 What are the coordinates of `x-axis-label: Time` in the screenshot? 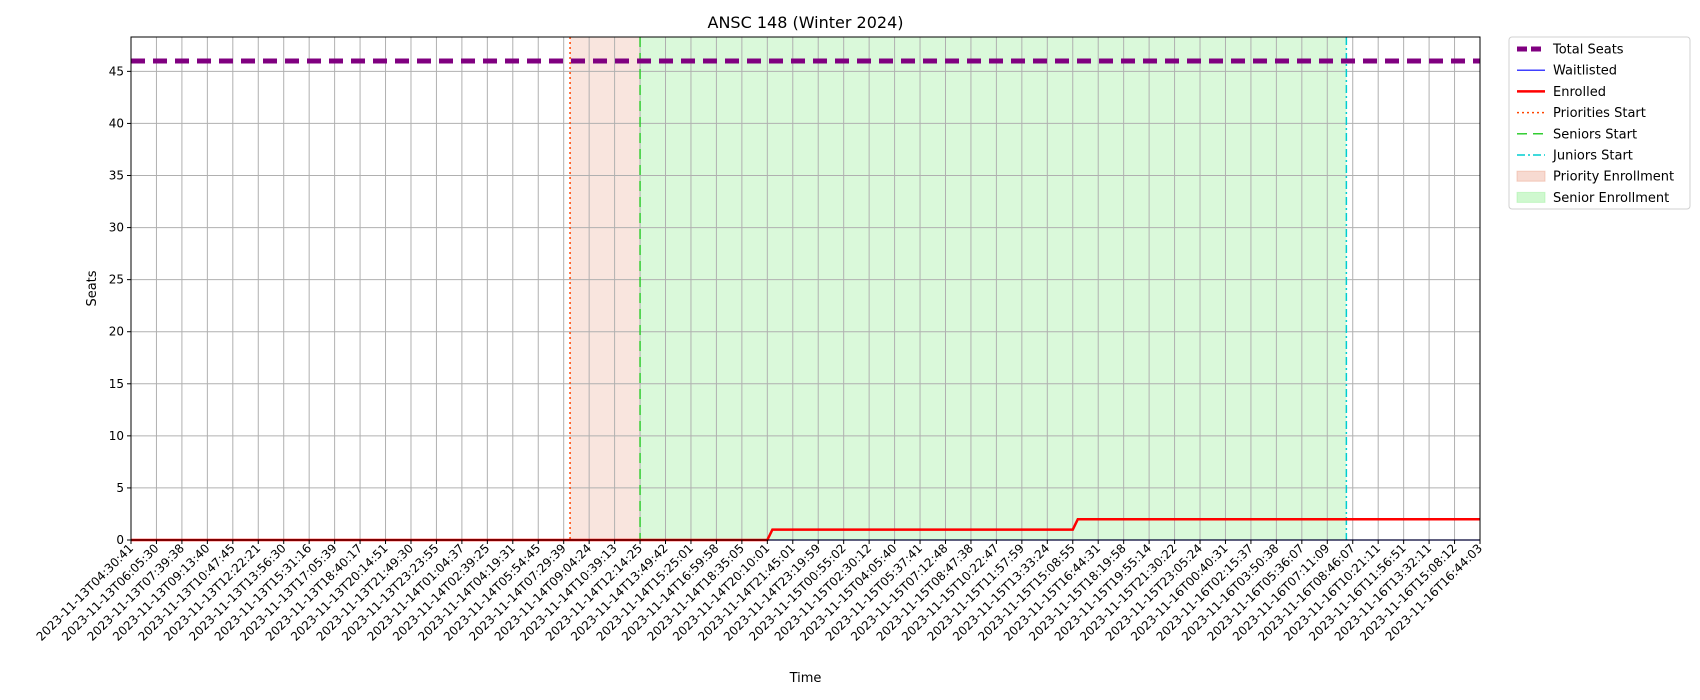 It's located at (805, 678).